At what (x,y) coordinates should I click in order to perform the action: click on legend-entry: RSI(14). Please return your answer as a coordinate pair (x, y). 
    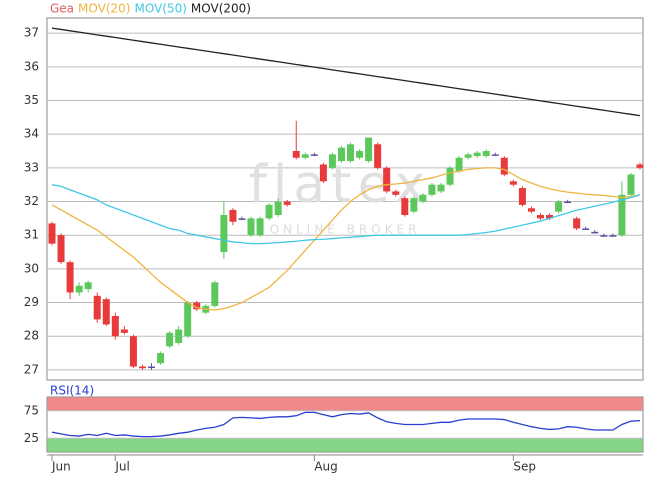
    Looking at the image, I should click on (72, 391).